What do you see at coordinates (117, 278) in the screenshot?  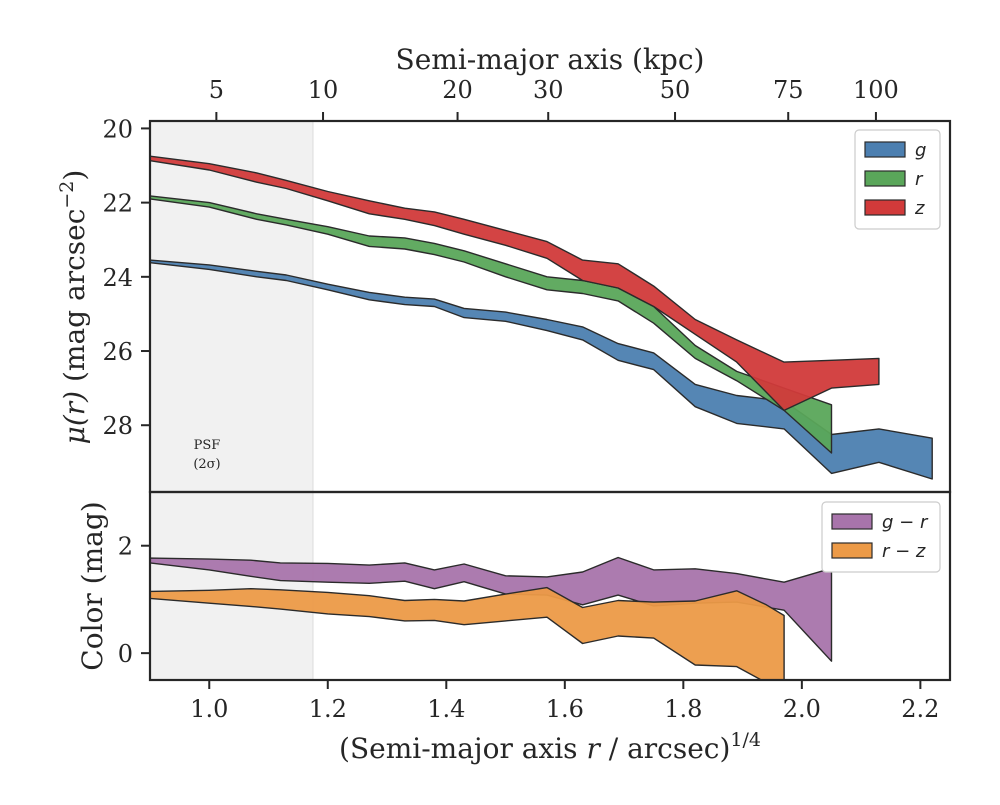 I see `ytick-label-top: 24` at bounding box center [117, 278].